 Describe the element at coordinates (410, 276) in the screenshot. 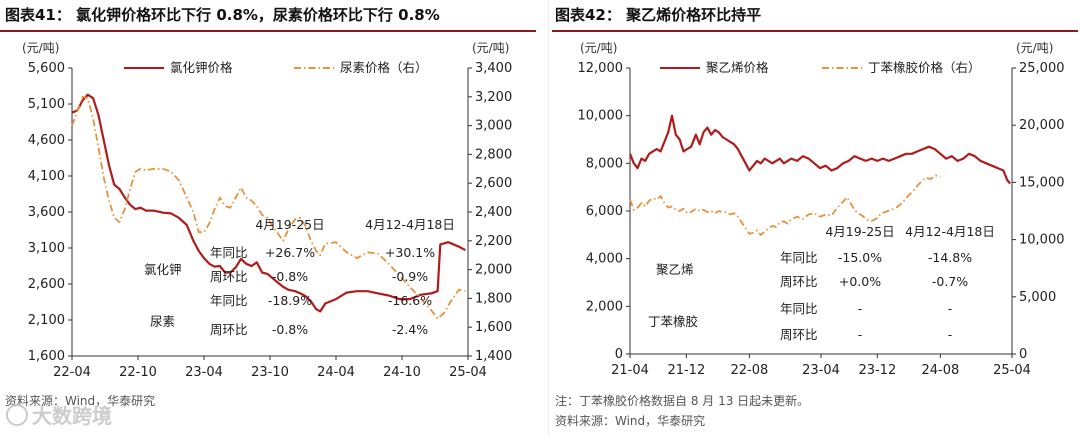

I see `left-value-prior-2: -0.9%` at that location.